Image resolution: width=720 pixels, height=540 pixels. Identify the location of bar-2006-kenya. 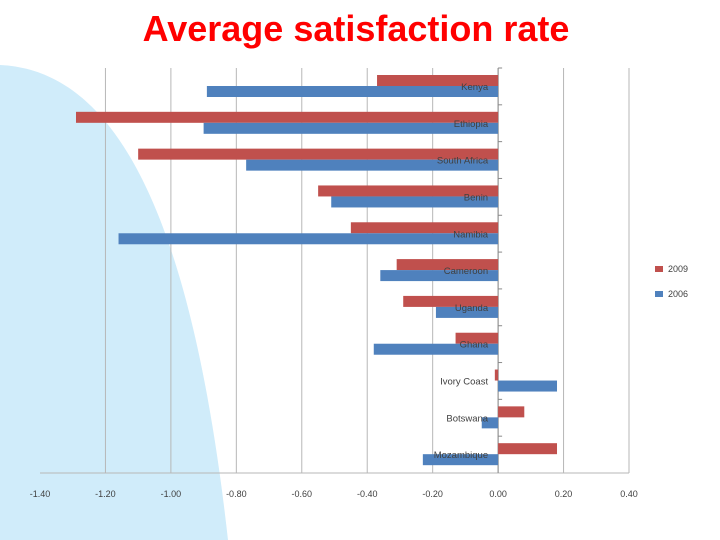
(352, 91).